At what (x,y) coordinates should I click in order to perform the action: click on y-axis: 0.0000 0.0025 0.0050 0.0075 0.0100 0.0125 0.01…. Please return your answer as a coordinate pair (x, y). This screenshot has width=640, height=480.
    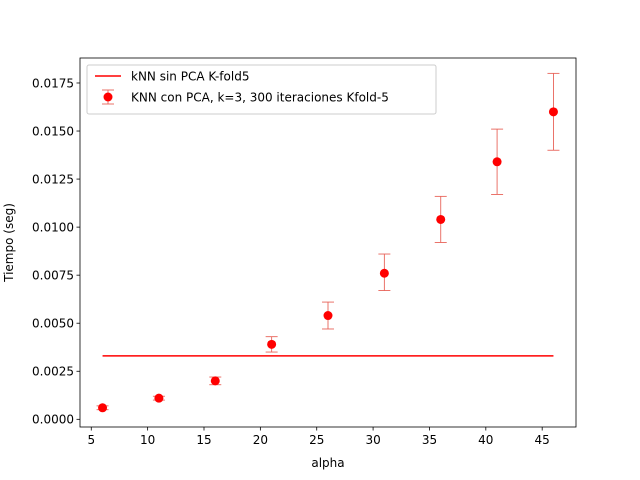
    Looking at the image, I should click on (56, 251).